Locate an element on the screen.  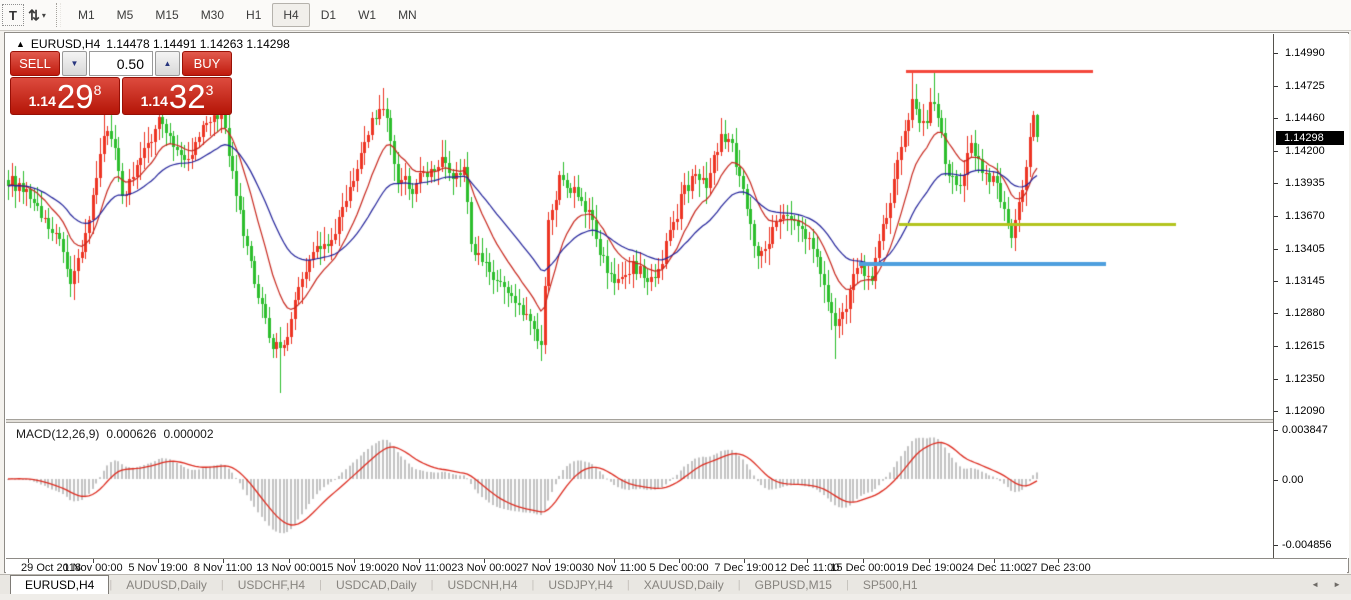
timeframe-button-m15: M15 is located at coordinates (167, 15).